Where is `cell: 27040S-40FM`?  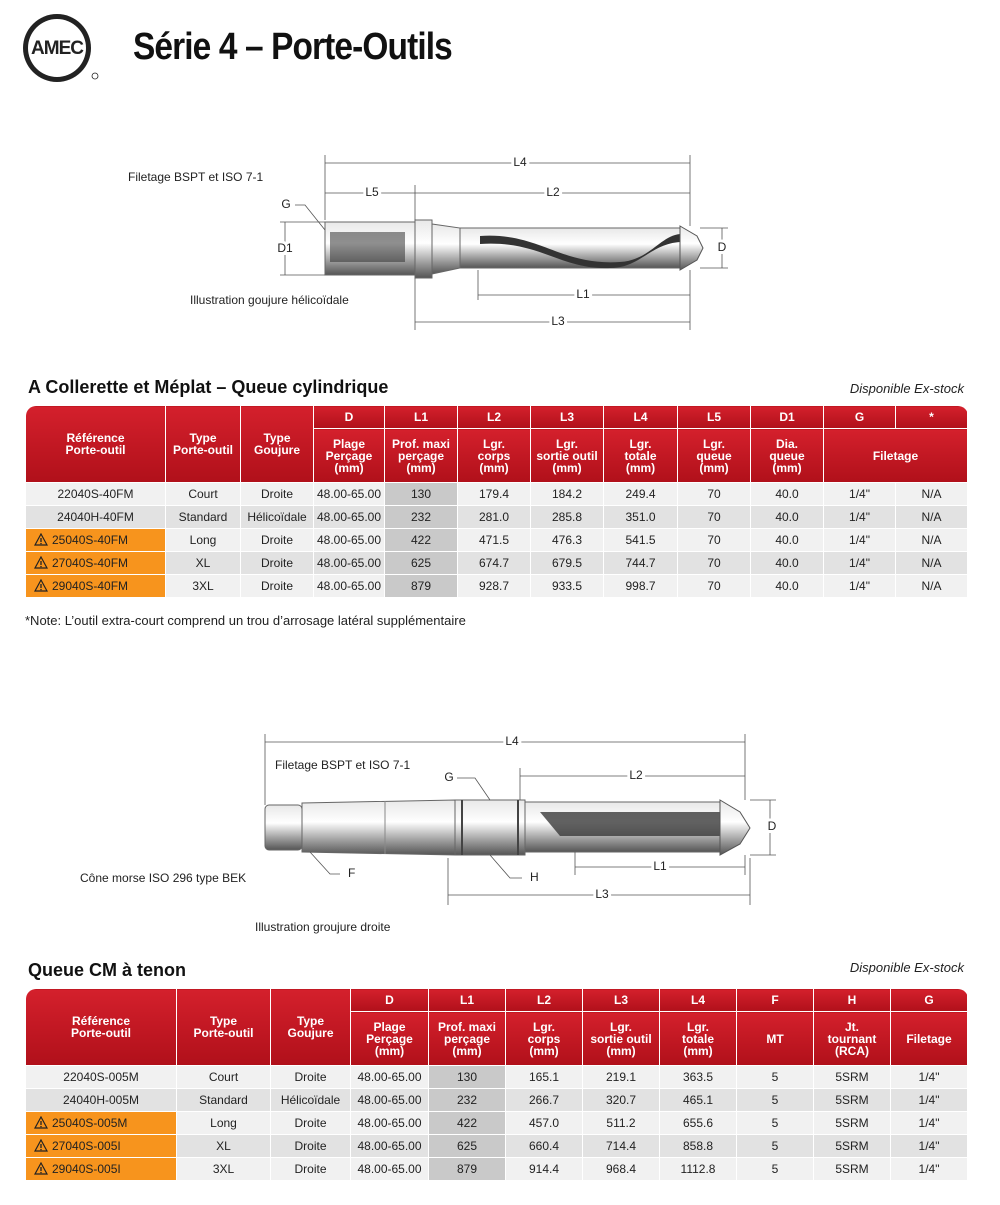
cell: 27040S-40FM is located at coordinates (95, 563).